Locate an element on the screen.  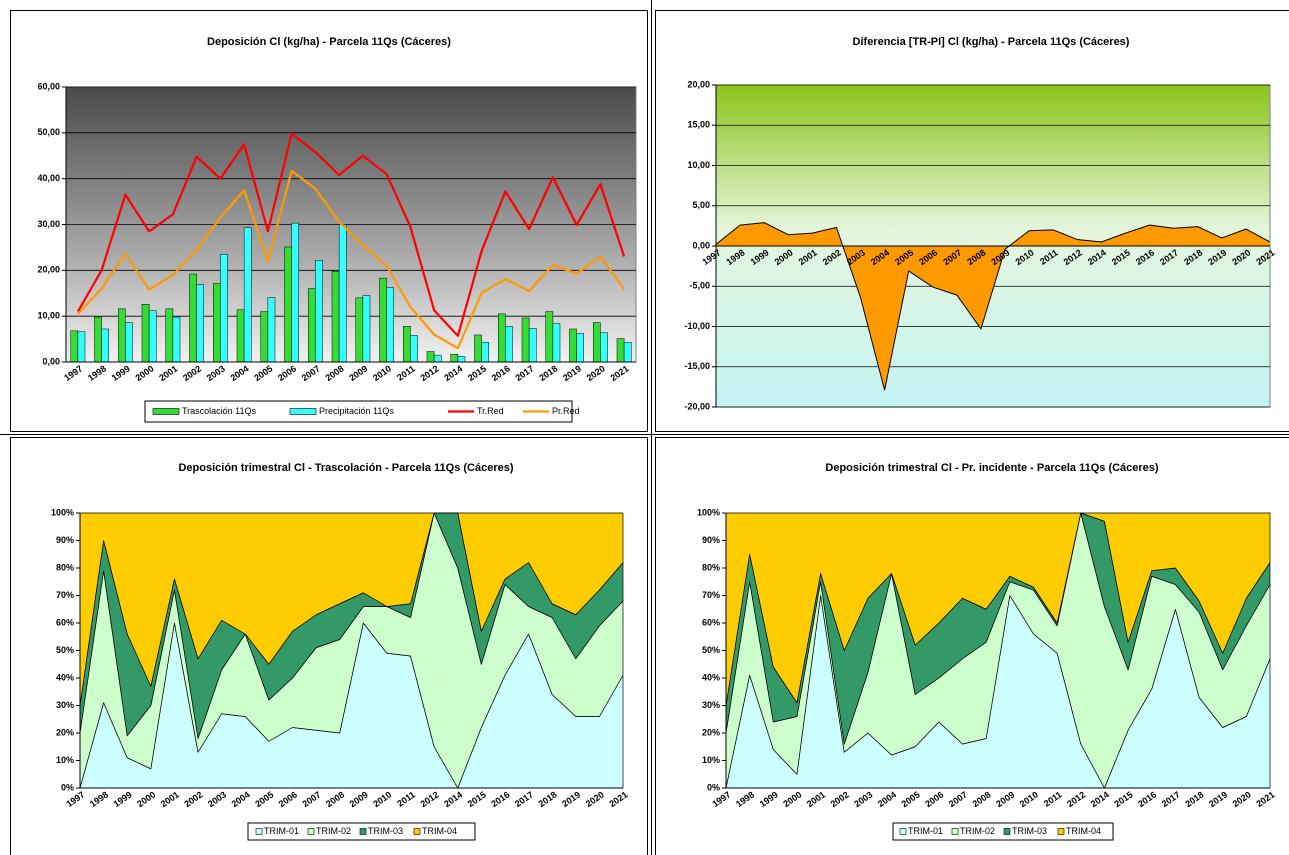
y-tick-label: 90% is located at coordinates (711, 540).